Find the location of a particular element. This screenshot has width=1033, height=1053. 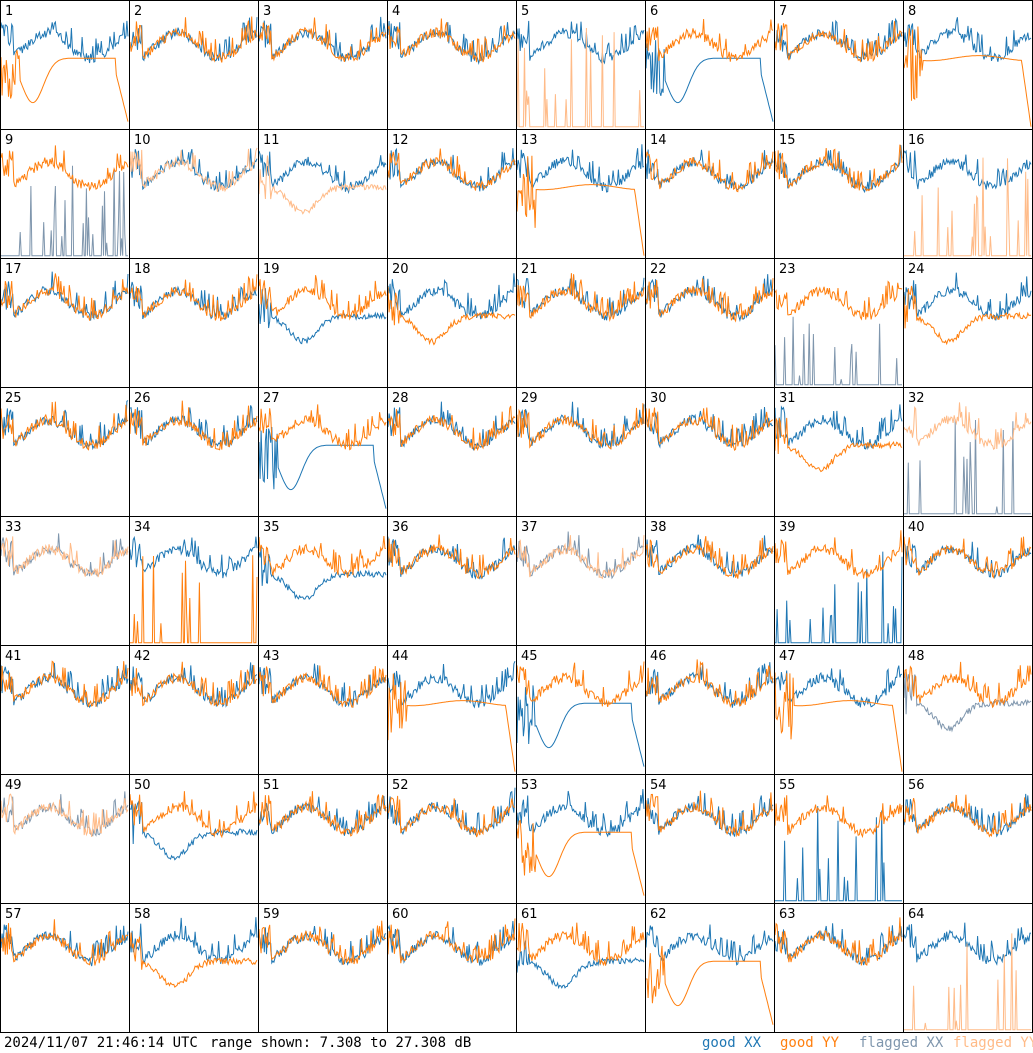

tile-14: 14 is located at coordinates (710, 194).